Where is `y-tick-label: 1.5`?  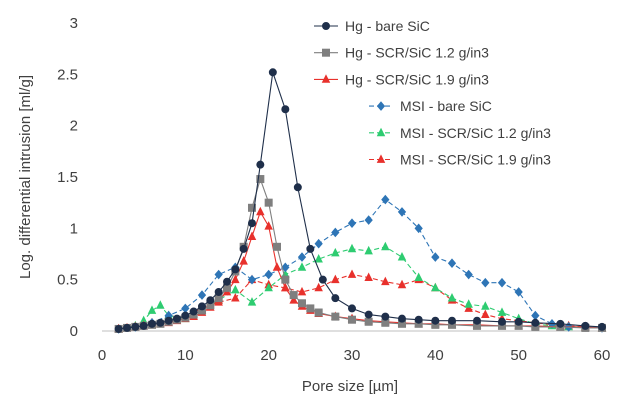
y-tick-label: 1.5 is located at coordinates (67, 177).